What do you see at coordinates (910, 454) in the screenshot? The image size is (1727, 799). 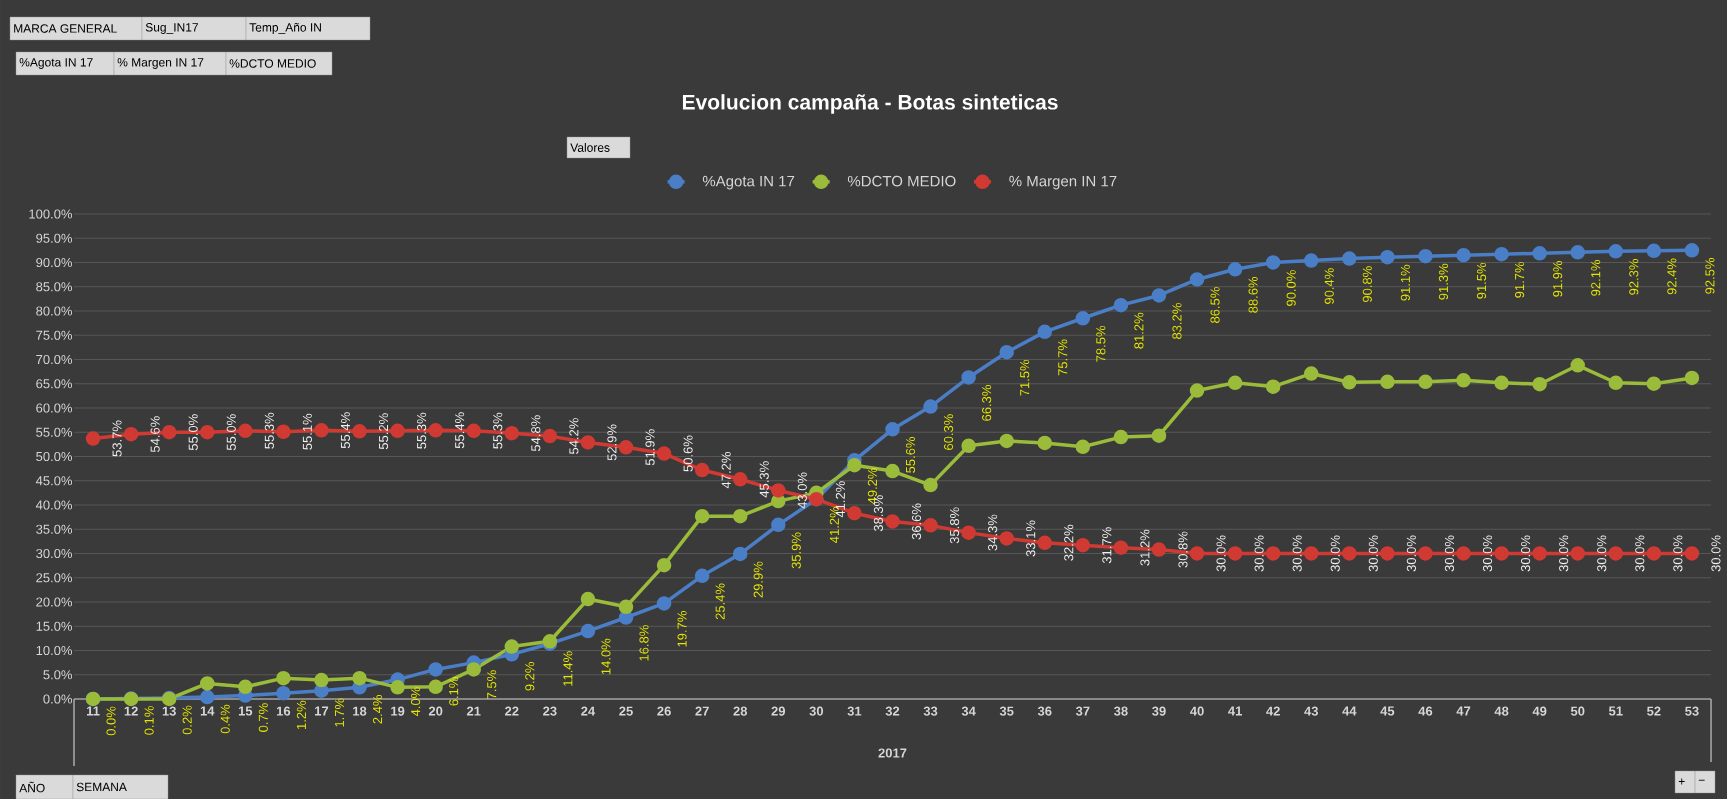 I see `data-label: 55.6%` at bounding box center [910, 454].